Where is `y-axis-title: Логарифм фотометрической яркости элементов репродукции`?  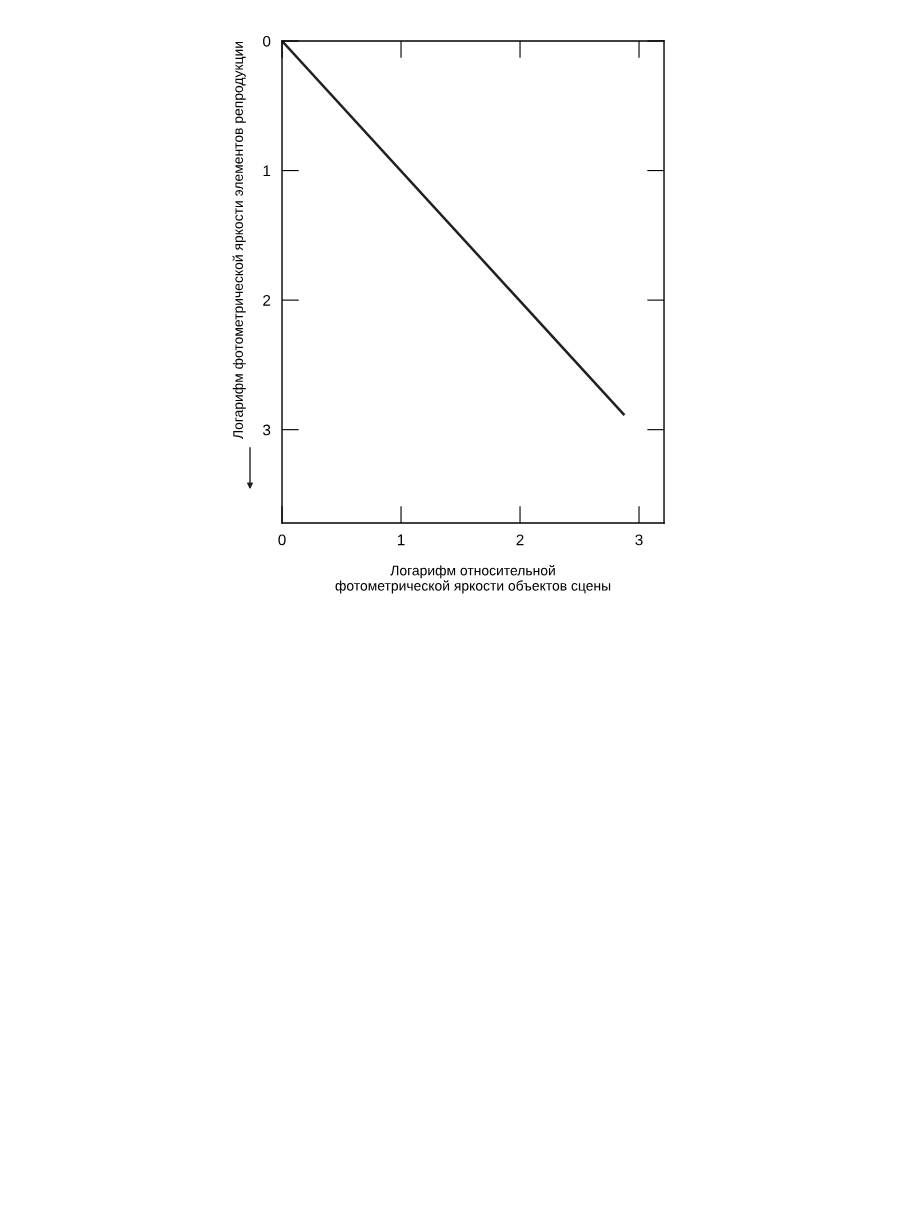
y-axis-title: Логарифм фотометрической яркости элементов репродукции is located at coordinates (239, 240).